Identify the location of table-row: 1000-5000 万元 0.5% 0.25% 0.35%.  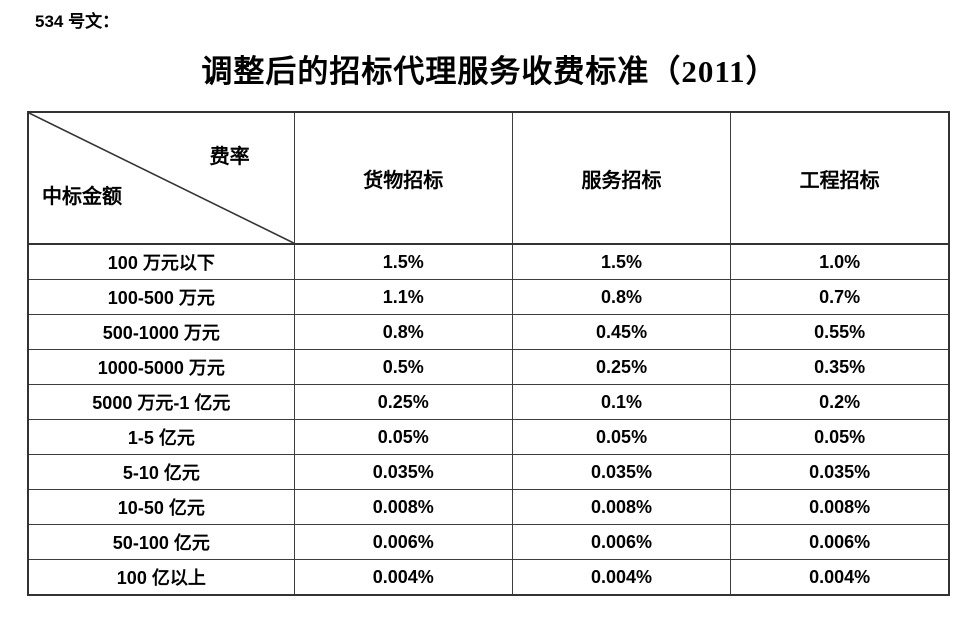
(488, 367).